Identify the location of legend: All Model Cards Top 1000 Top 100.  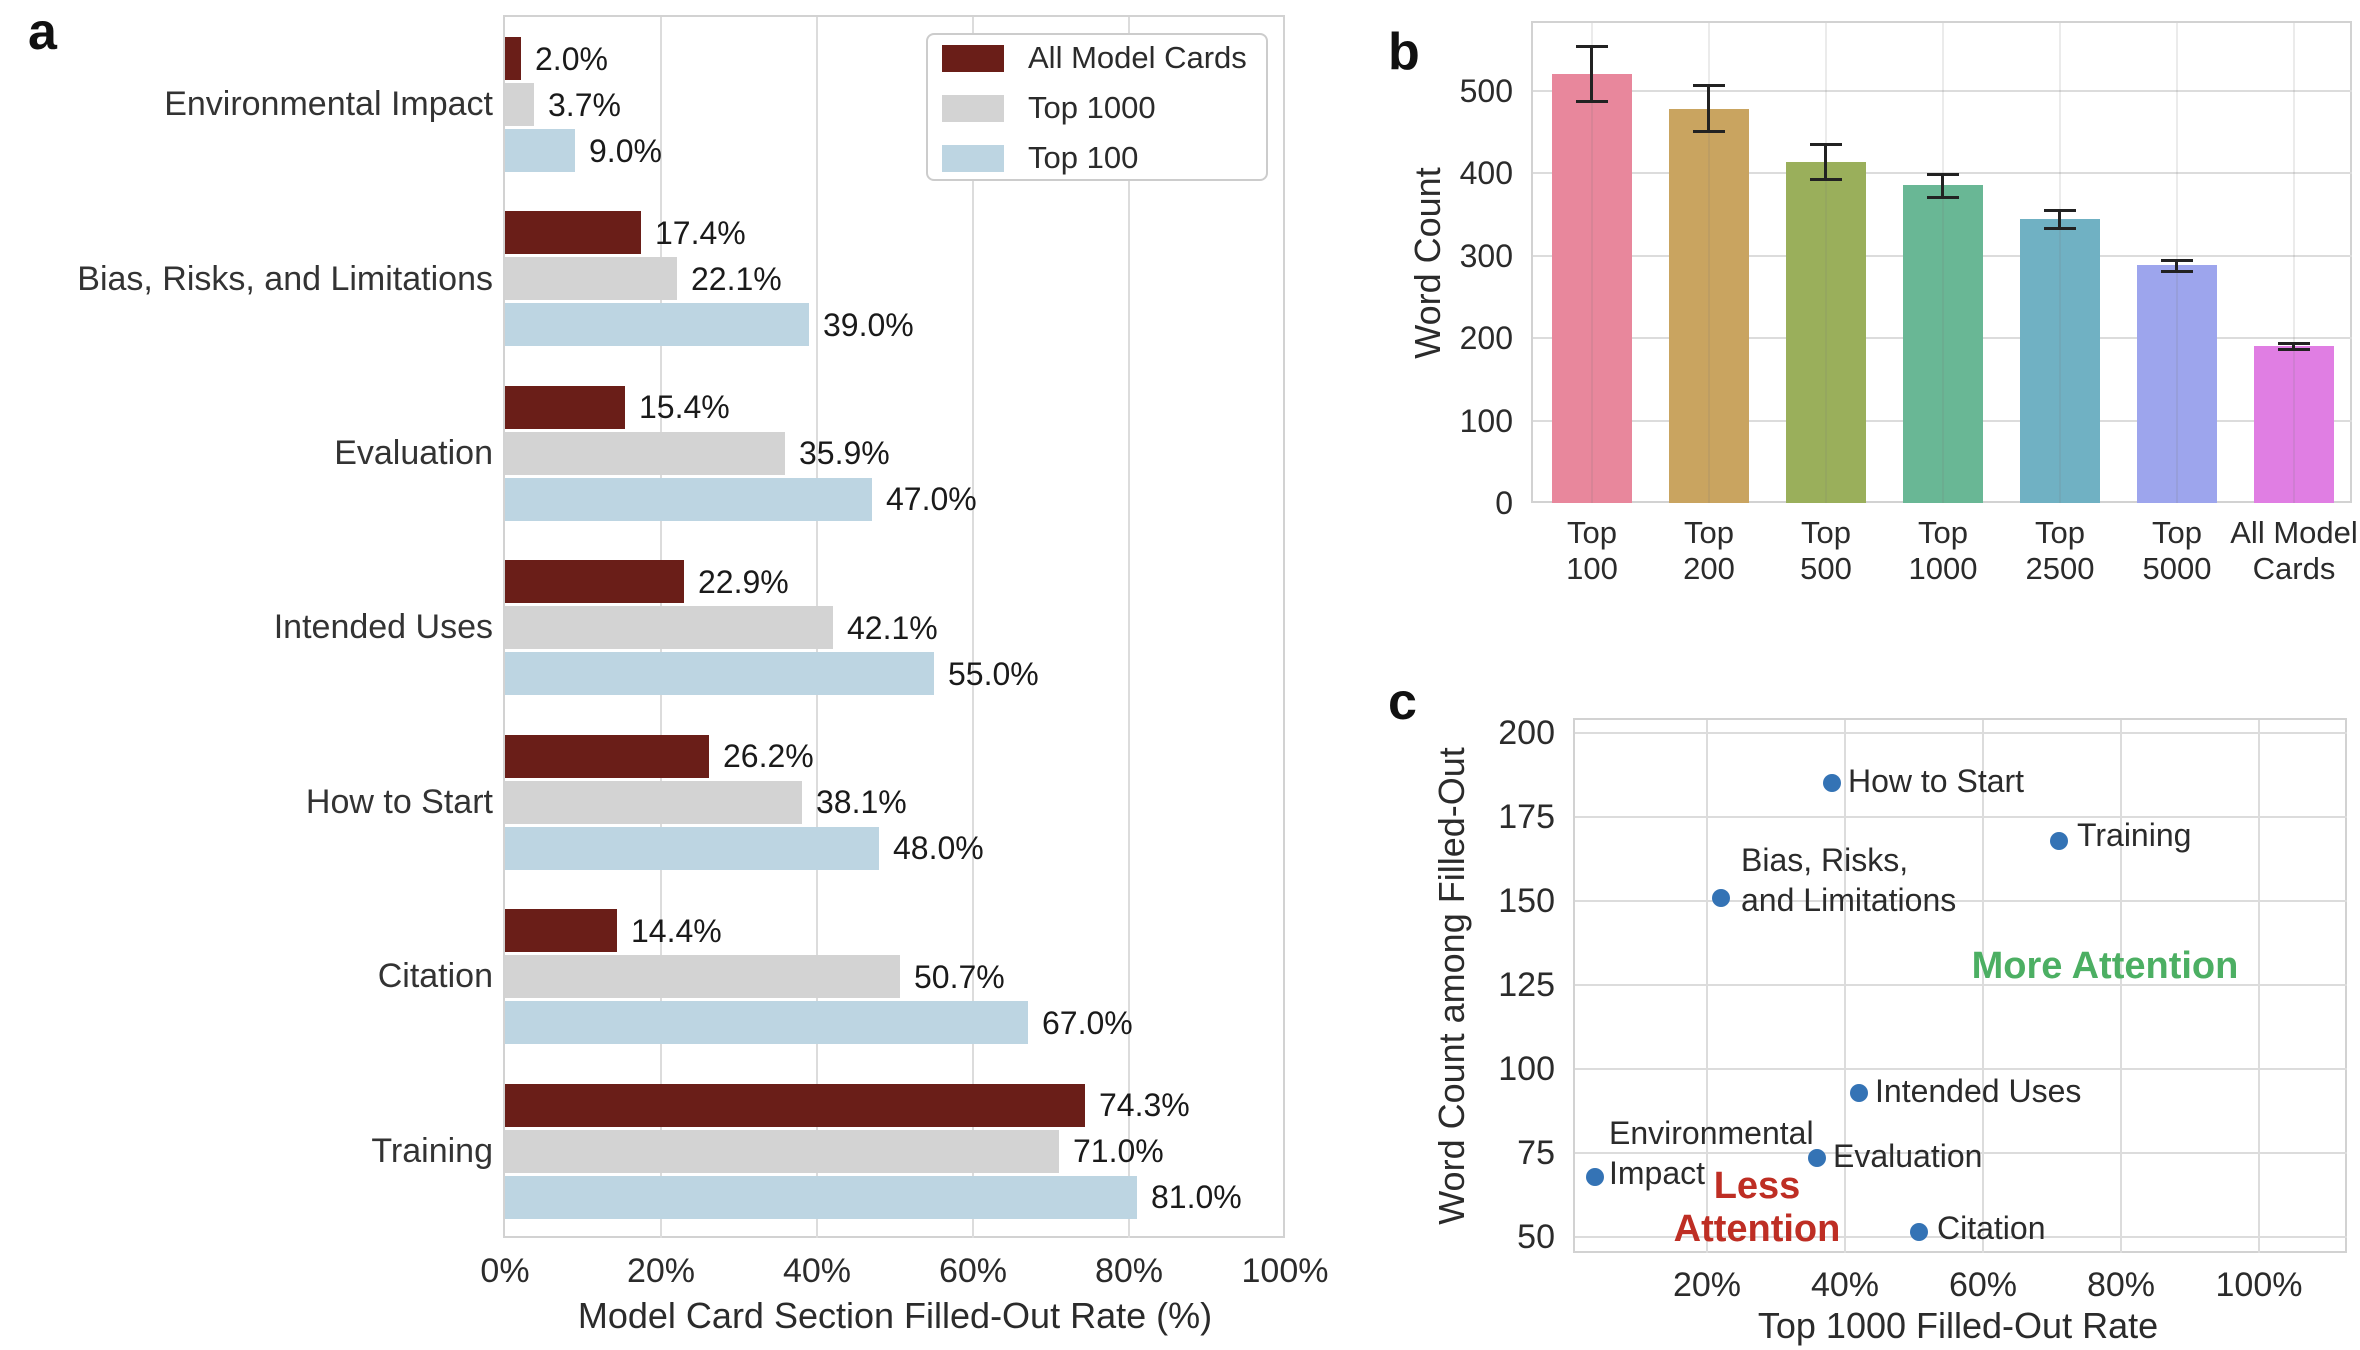
(1097, 107).